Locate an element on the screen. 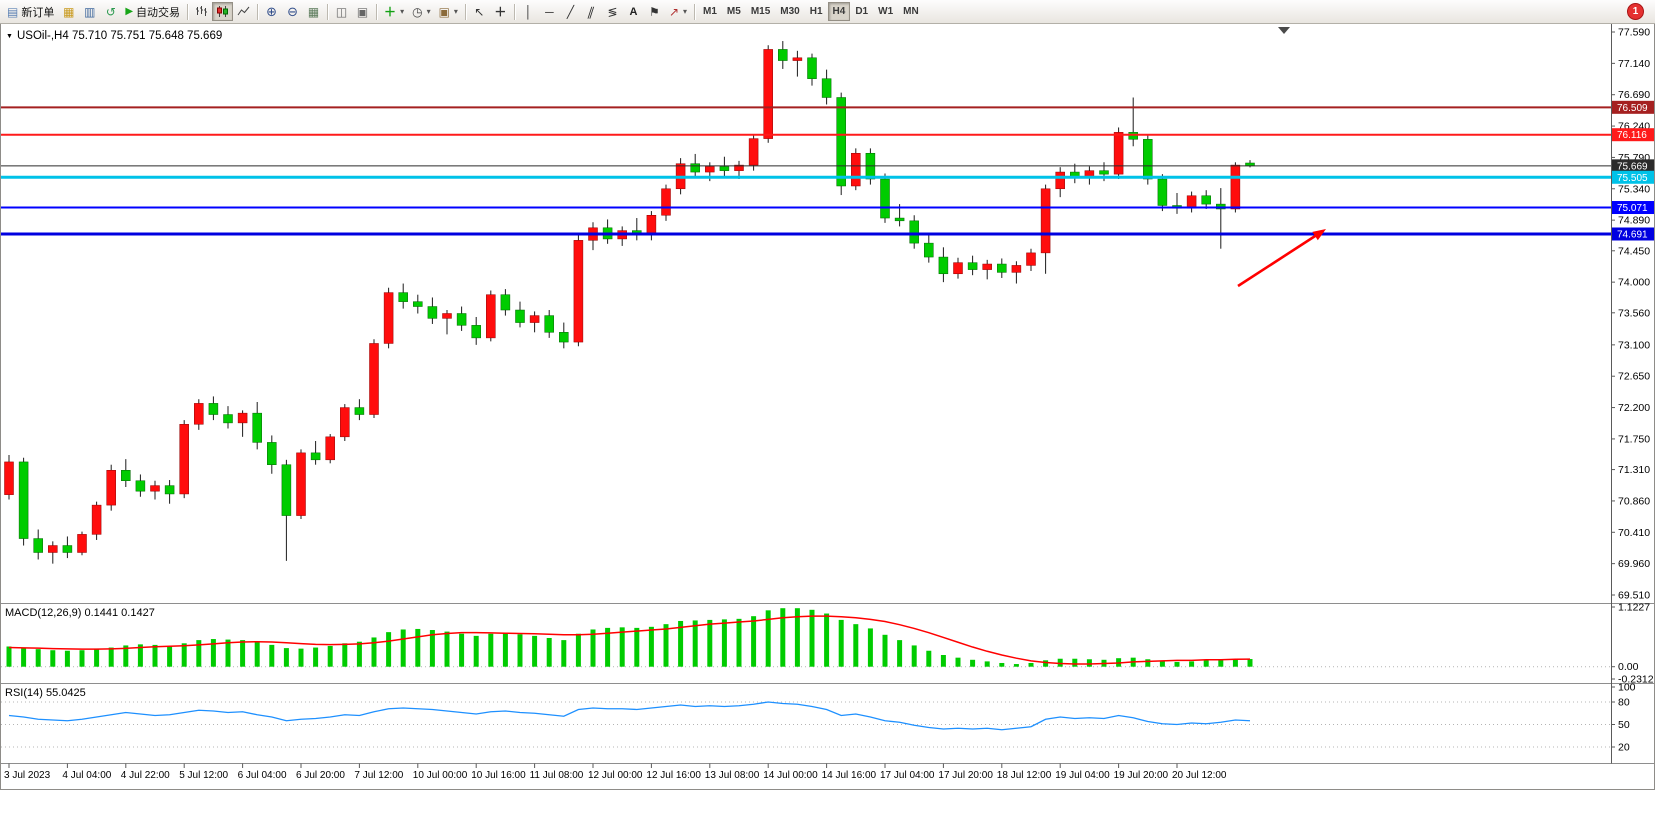 This screenshot has height=832, width=1655. svg-text: 11 Jul 08:00 is located at coordinates (557, 775).